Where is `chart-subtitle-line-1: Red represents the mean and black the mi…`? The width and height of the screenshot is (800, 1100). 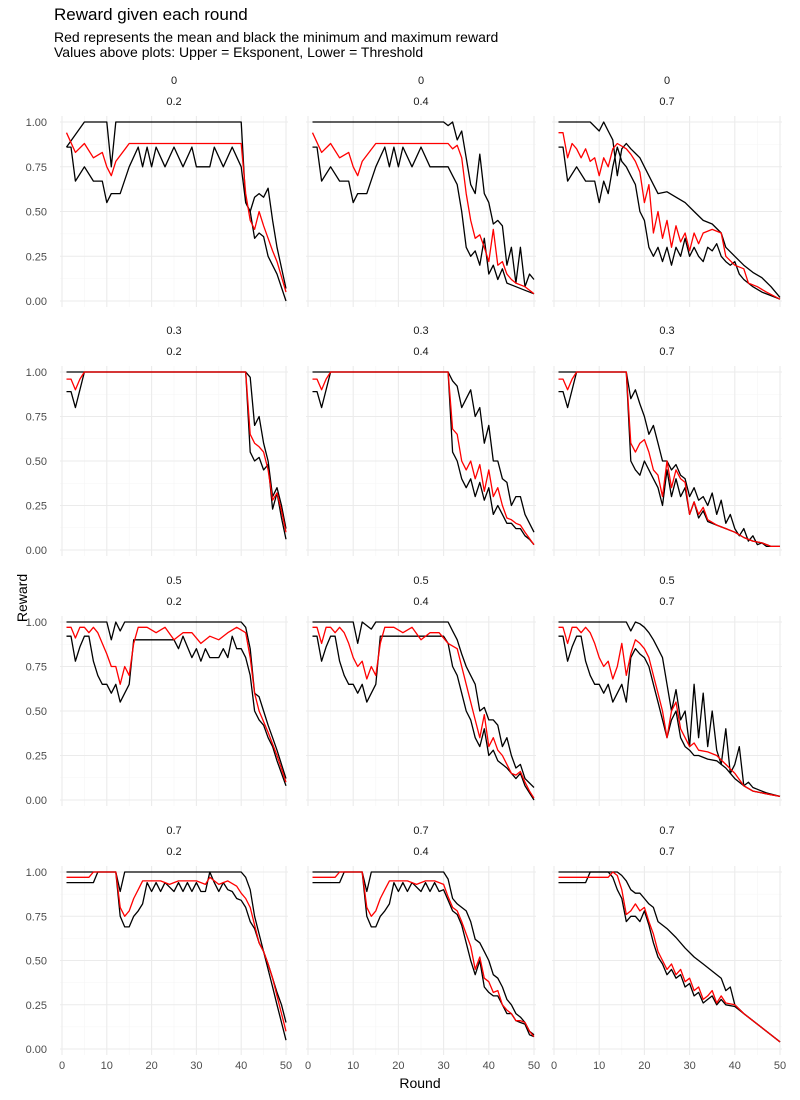 chart-subtitle-line-1: Red represents the mean and black the mi… is located at coordinates (276, 37).